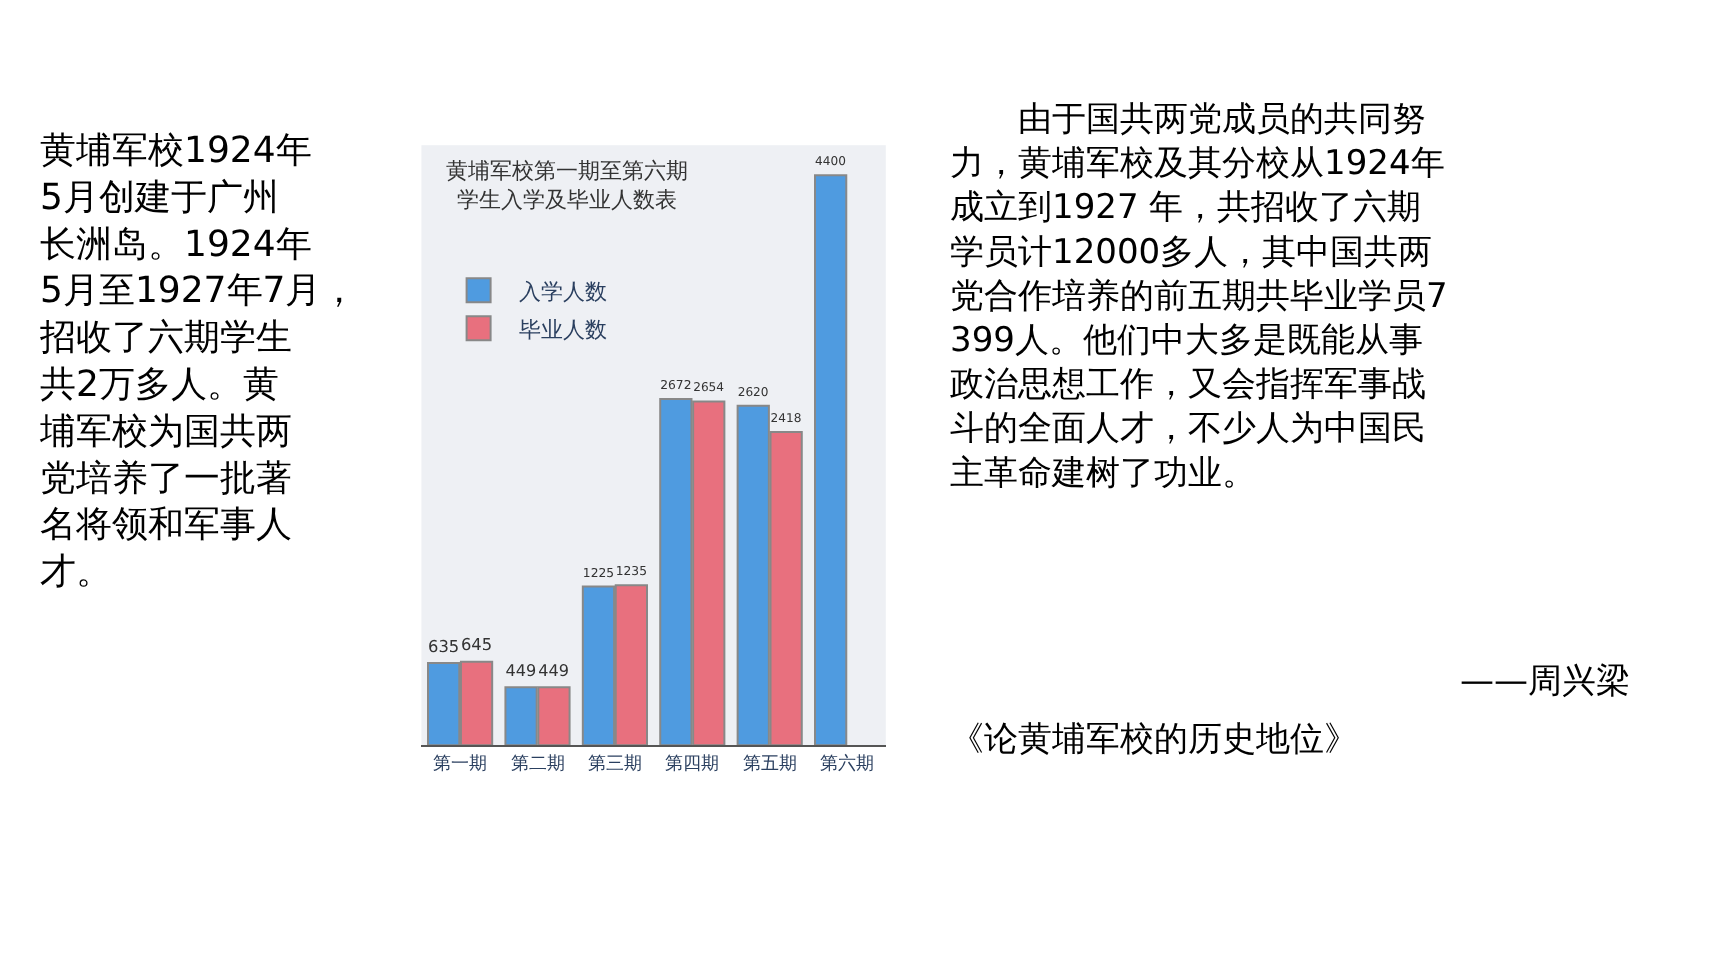 Image resolution: width=1720 pixels, height=968 pixels. What do you see at coordinates (831, 460) in the screenshot?
I see `bar` at bounding box center [831, 460].